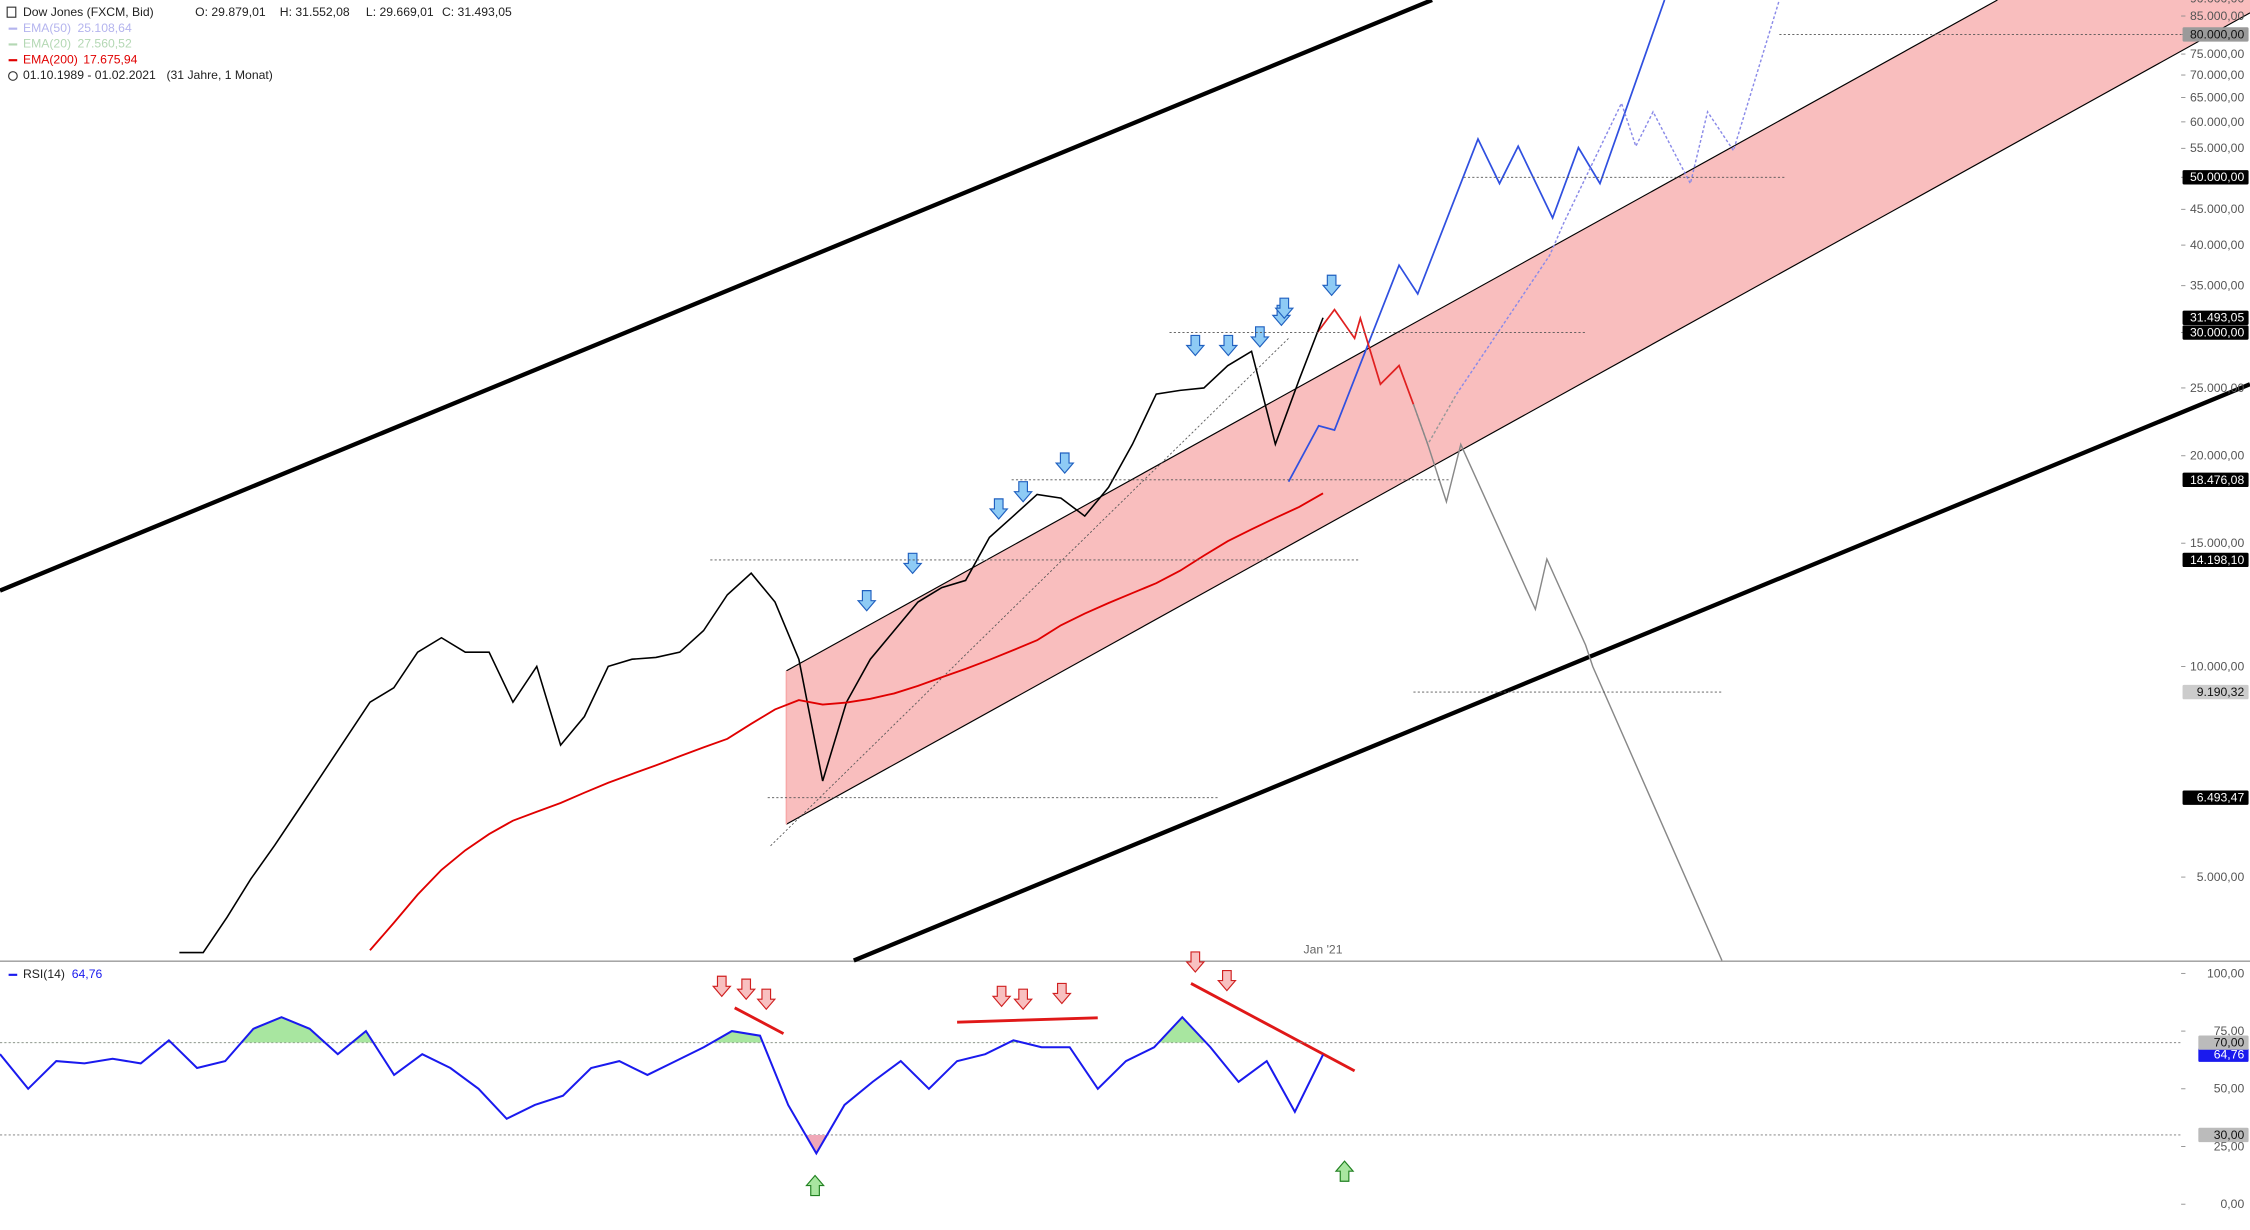 The width and height of the screenshot is (2250, 1230). What do you see at coordinates (816, 1144) in the screenshot?
I see `oversold-area` at bounding box center [816, 1144].